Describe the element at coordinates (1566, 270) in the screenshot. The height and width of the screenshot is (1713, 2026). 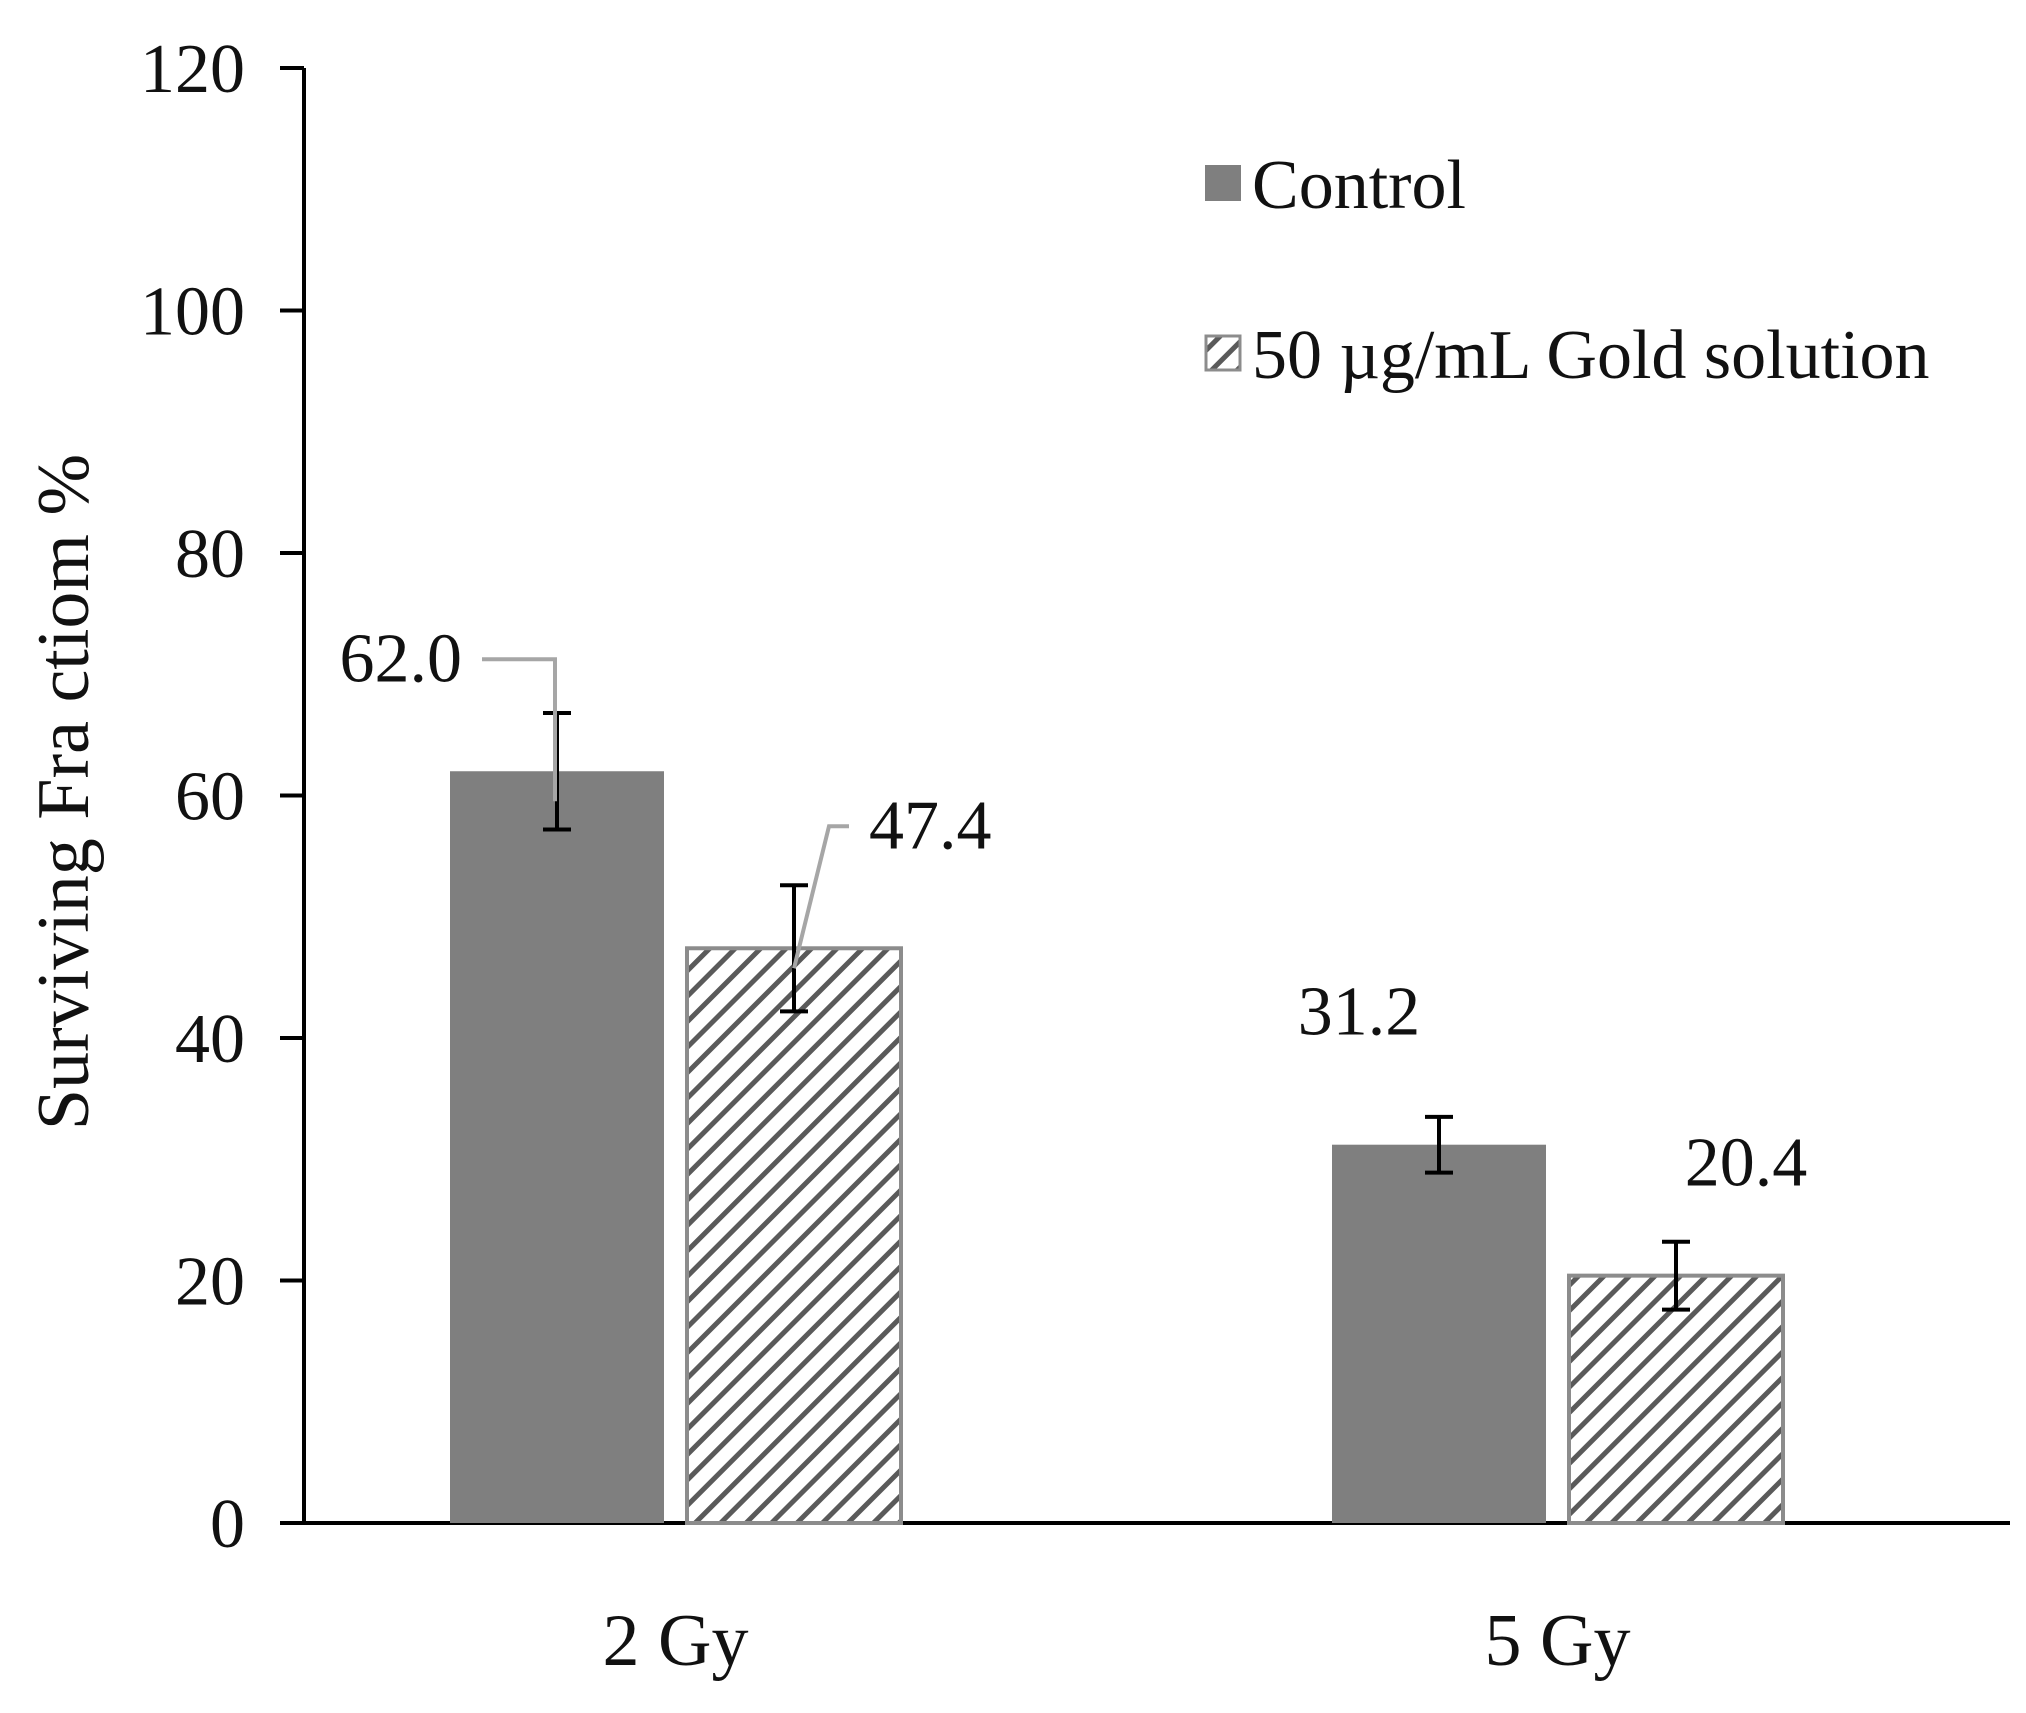
I see `legend: Control 50 µg/mL Gold solution` at that location.